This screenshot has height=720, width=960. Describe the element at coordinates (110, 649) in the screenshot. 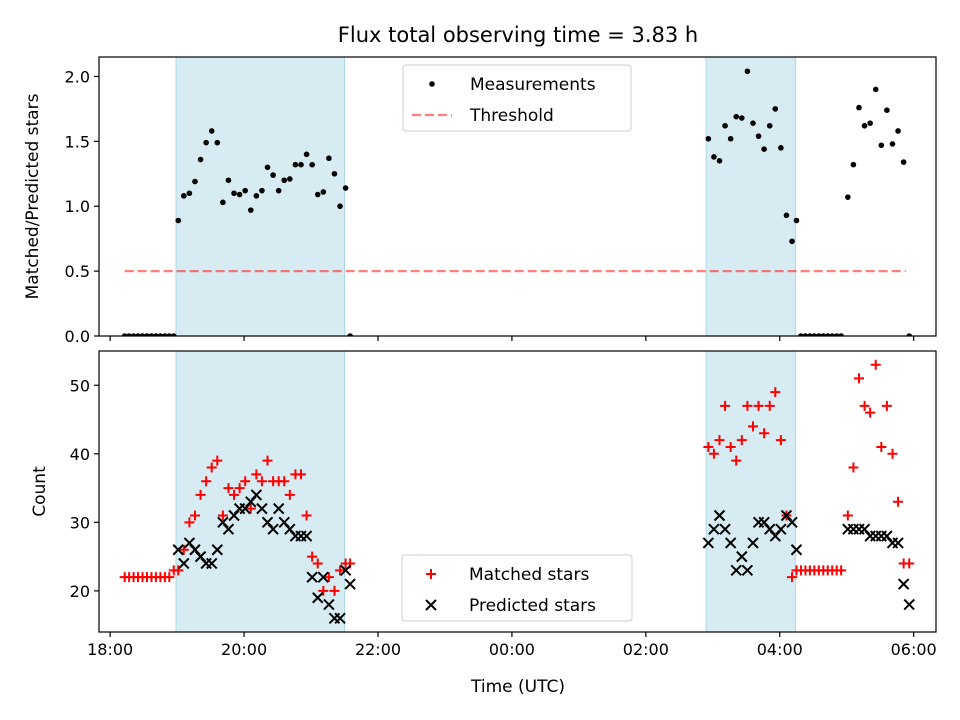

I see `x-tick-label: 18:00` at that location.